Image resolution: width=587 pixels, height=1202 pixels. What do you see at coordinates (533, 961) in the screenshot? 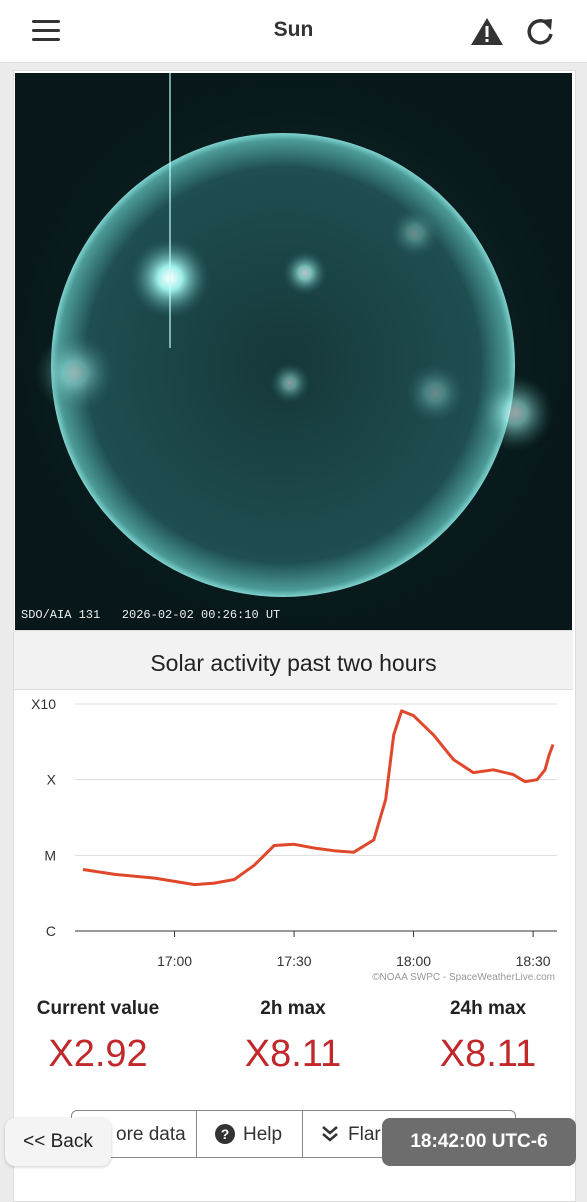
I see `x-tick-label: 18:30` at bounding box center [533, 961].